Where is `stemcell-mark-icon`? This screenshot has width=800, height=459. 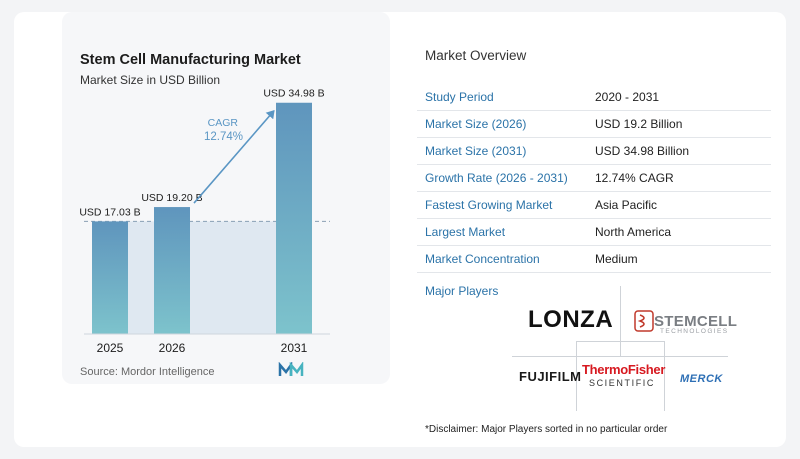
stemcell-mark-icon is located at coordinates (644, 321).